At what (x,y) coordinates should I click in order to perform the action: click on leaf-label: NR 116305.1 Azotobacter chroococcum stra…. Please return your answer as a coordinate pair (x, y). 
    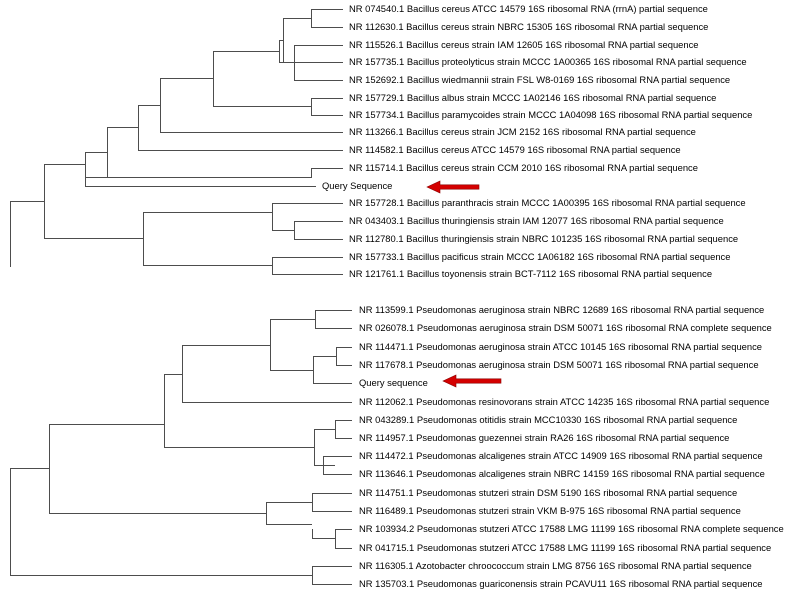
    Looking at the image, I should click on (555, 565).